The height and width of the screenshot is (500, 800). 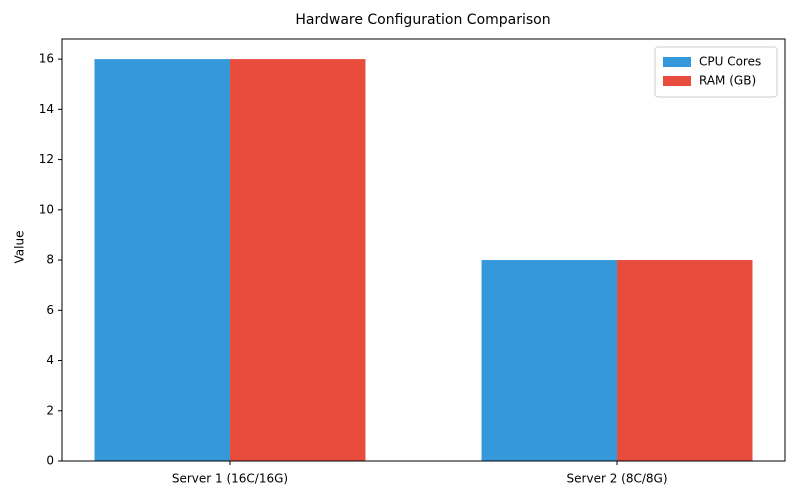 What do you see at coordinates (50, 461) in the screenshot?
I see `y-tick-label: 0` at bounding box center [50, 461].